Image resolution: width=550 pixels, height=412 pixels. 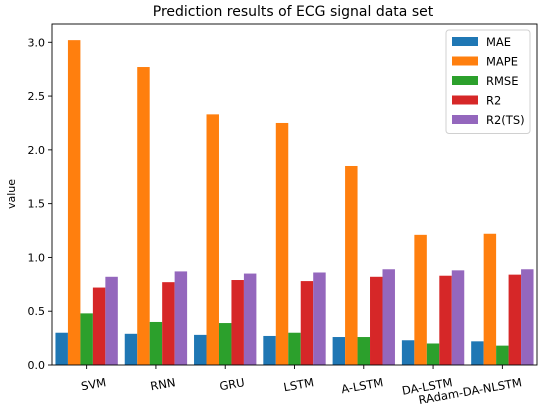 What do you see at coordinates (200, 349) in the screenshot?
I see `bar-mae-gru` at bounding box center [200, 349].